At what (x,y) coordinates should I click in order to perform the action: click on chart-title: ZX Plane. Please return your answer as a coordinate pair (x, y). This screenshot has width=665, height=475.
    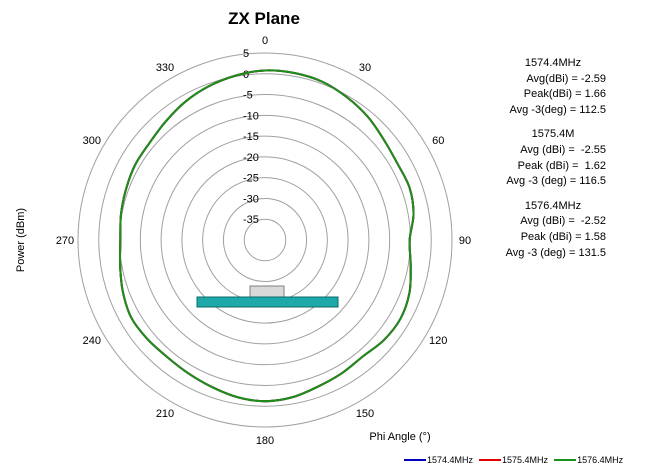
    Looking at the image, I should click on (264, 18).